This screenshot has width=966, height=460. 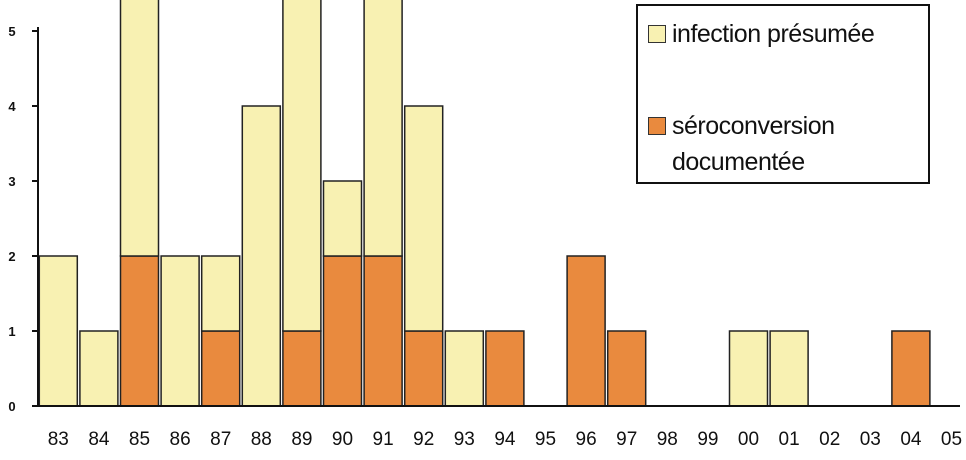 I want to click on legend-swatch-infection, so click(x=657, y=34).